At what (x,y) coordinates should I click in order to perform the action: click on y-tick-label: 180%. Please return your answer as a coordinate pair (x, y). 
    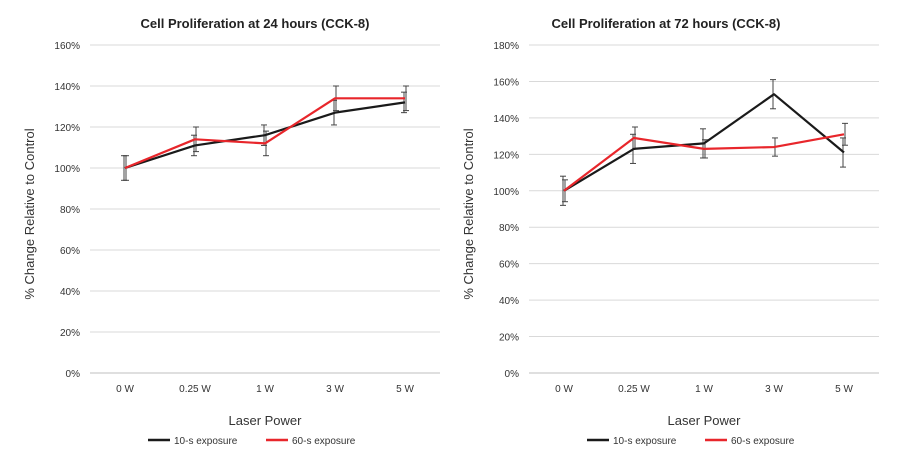
    Looking at the image, I should click on (506, 46).